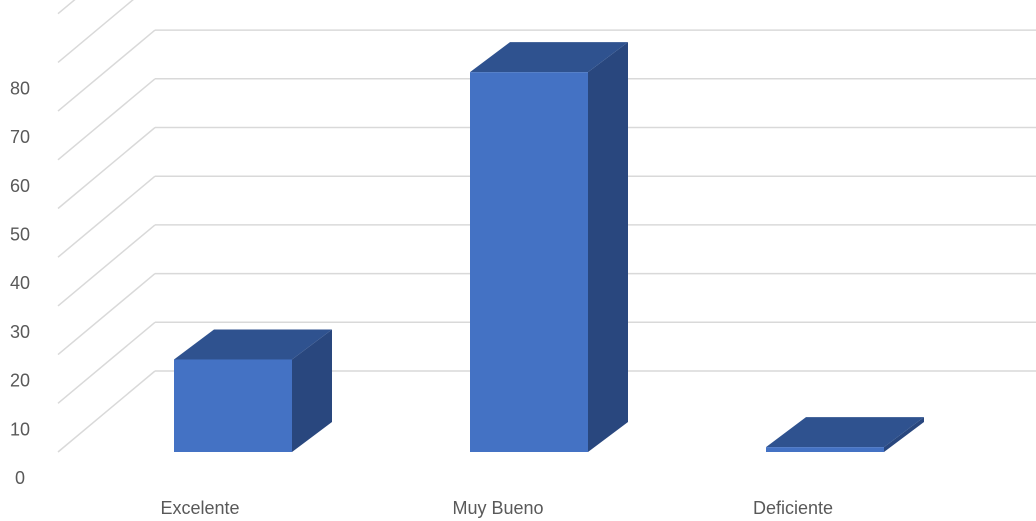 The height and width of the screenshot is (521, 1036). I want to click on x-axis-categories: Excelente Muy Bueno Deficiente, so click(496, 508).